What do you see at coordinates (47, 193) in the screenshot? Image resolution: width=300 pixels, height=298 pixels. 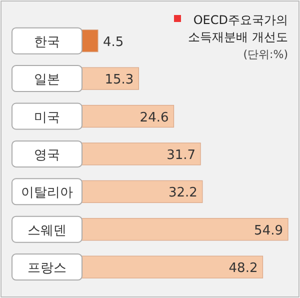 I see `y-tick-label: 이탈리아` at bounding box center [47, 193].